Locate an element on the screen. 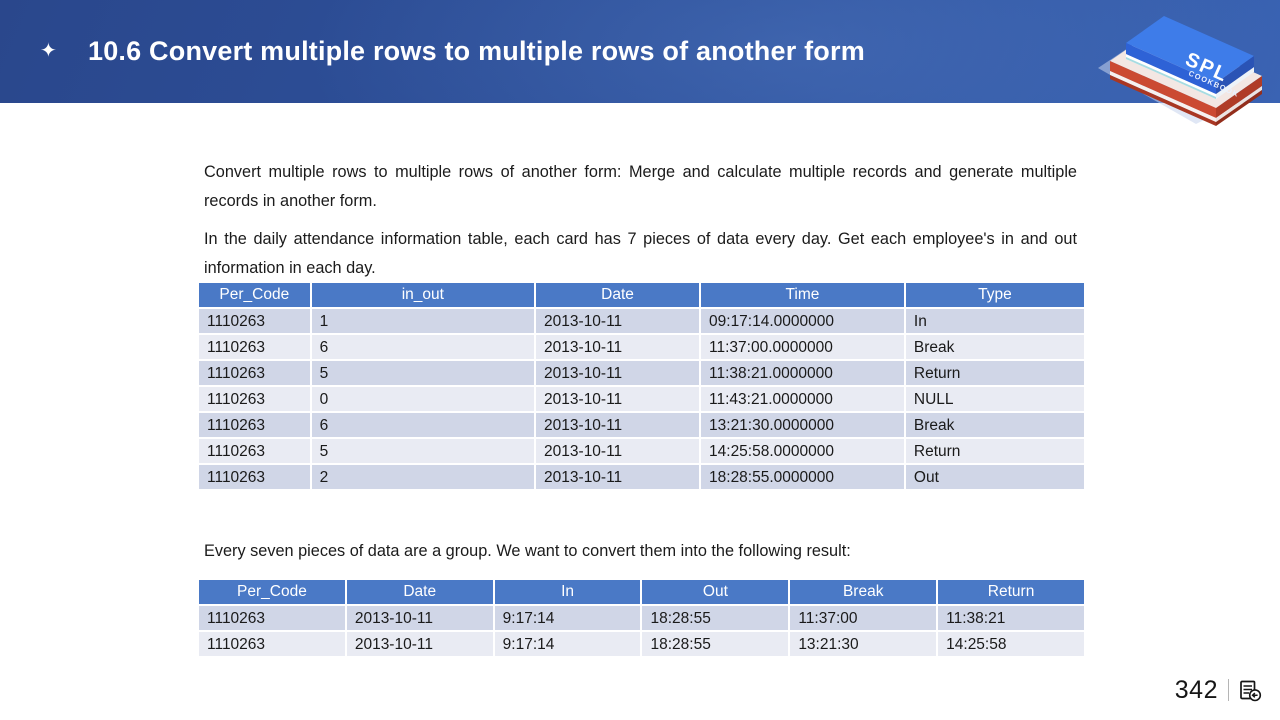 The image size is (1280, 720). document-return-icon is located at coordinates (1250, 690).